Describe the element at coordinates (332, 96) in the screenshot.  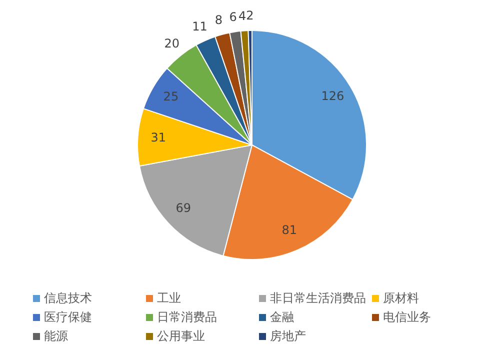
I see `data-label: 126` at that location.